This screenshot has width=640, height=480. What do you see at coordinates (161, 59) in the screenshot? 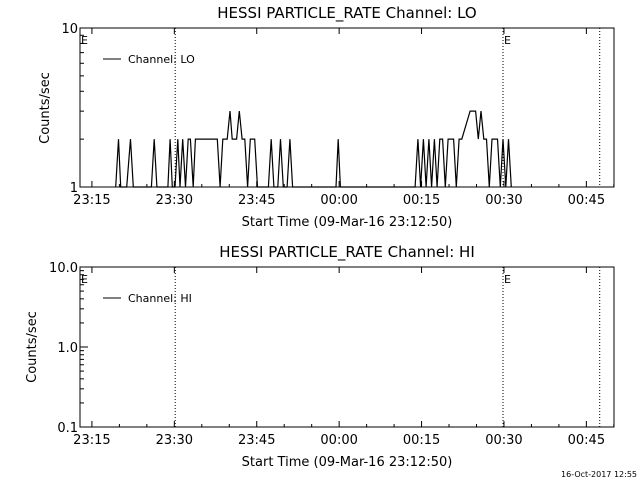
I see `lo-legend-label: Channel: LO` at bounding box center [161, 59].